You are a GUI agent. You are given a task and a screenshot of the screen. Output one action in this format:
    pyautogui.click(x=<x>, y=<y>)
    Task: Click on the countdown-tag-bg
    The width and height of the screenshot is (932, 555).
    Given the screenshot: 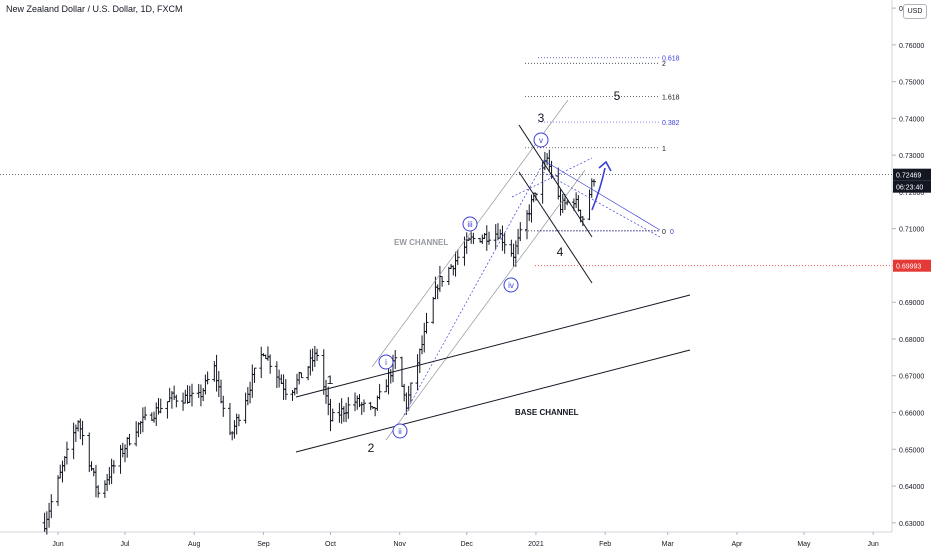 What is the action you would take?
    pyautogui.click(x=912, y=186)
    